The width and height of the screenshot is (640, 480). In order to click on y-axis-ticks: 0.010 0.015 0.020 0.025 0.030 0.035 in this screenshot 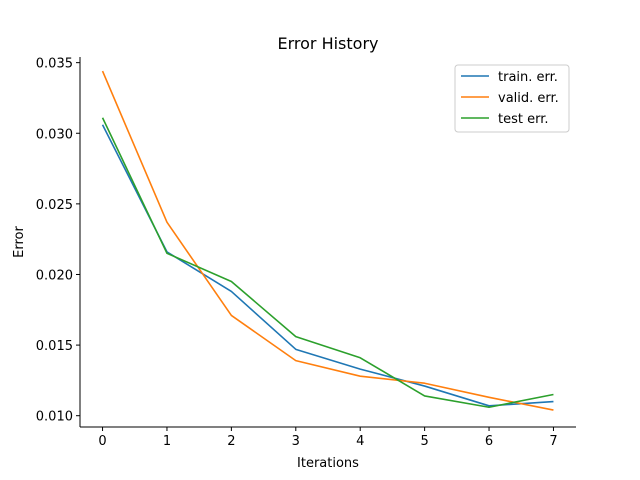, I will do `click(58, 241)`.